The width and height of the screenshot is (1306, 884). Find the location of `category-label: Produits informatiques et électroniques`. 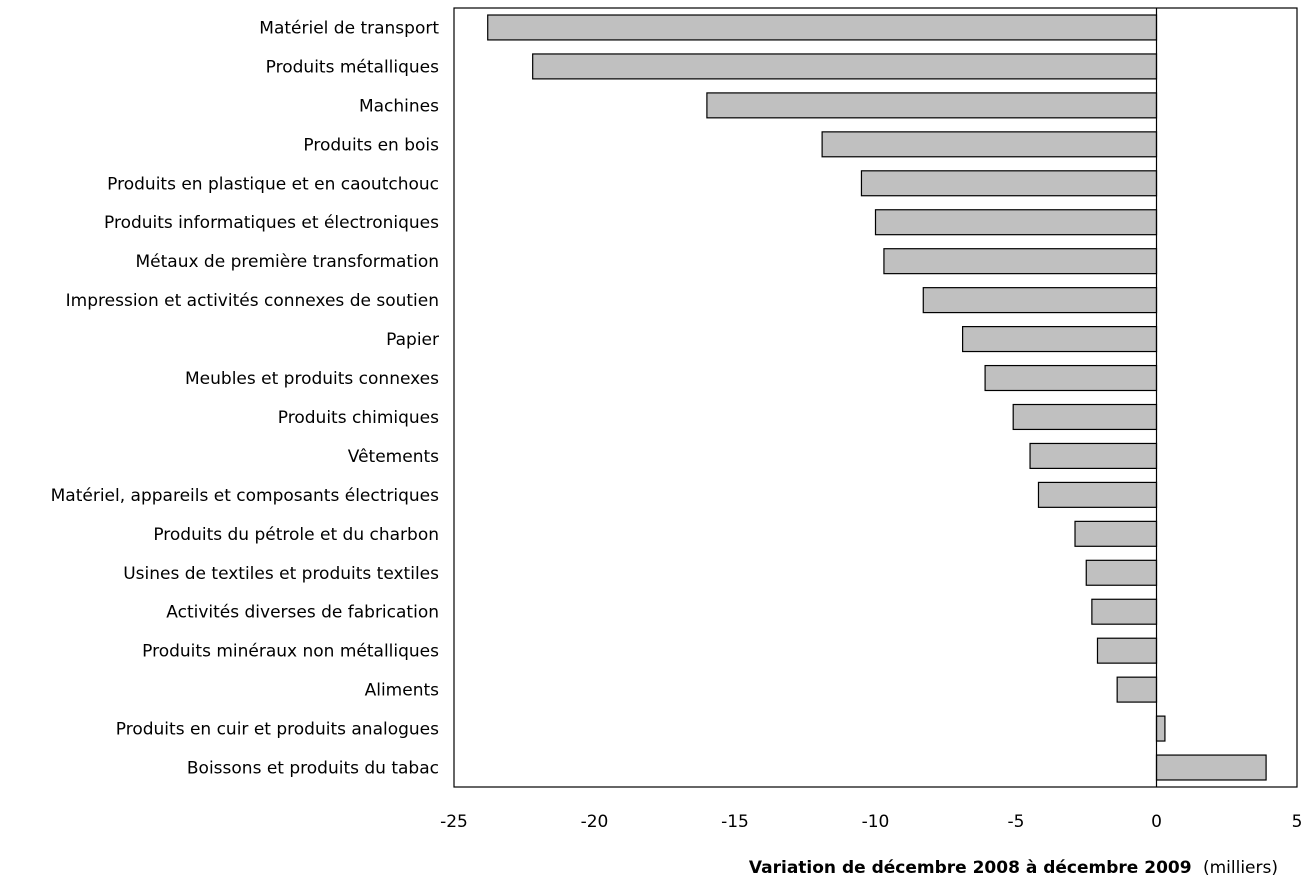

category-label: Produits informatiques et électroniques is located at coordinates (271, 223).